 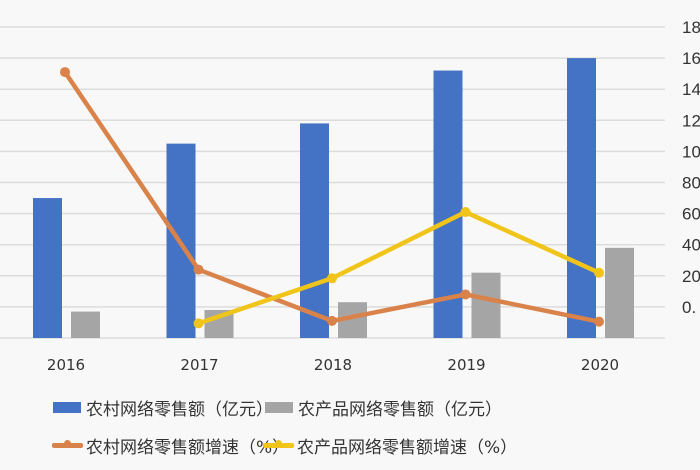 I want to click on y-tick-label: 0., so click(x=689, y=307).